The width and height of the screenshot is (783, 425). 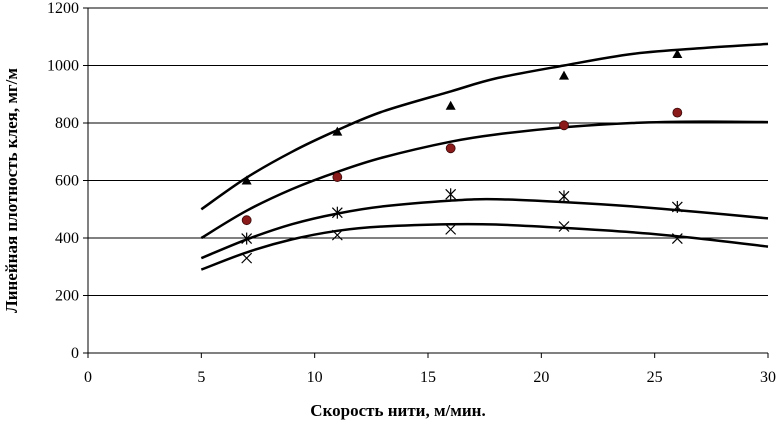 What do you see at coordinates (315, 377) in the screenshot?
I see `x-tick-label-2: 10` at bounding box center [315, 377].